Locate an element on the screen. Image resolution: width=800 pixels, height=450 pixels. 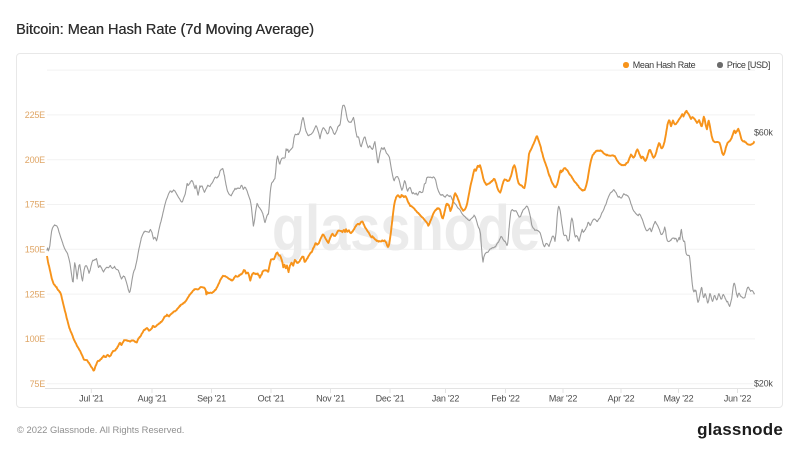
svg-text: 150E is located at coordinates (35, 250).